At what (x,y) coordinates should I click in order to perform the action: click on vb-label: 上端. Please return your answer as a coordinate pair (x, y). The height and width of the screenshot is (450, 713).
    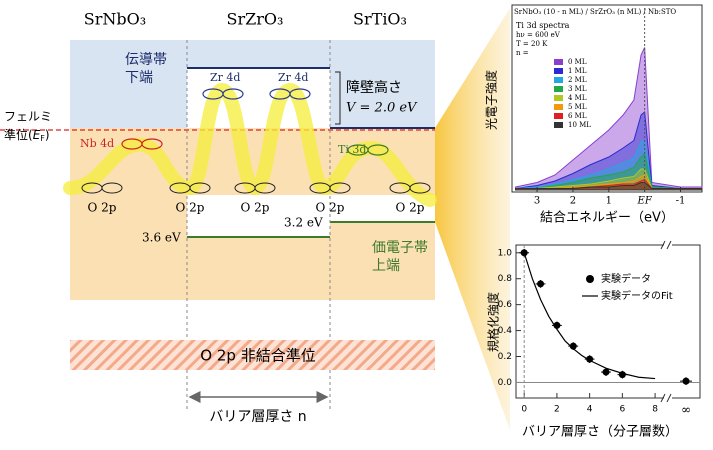
    Looking at the image, I should click on (386, 266).